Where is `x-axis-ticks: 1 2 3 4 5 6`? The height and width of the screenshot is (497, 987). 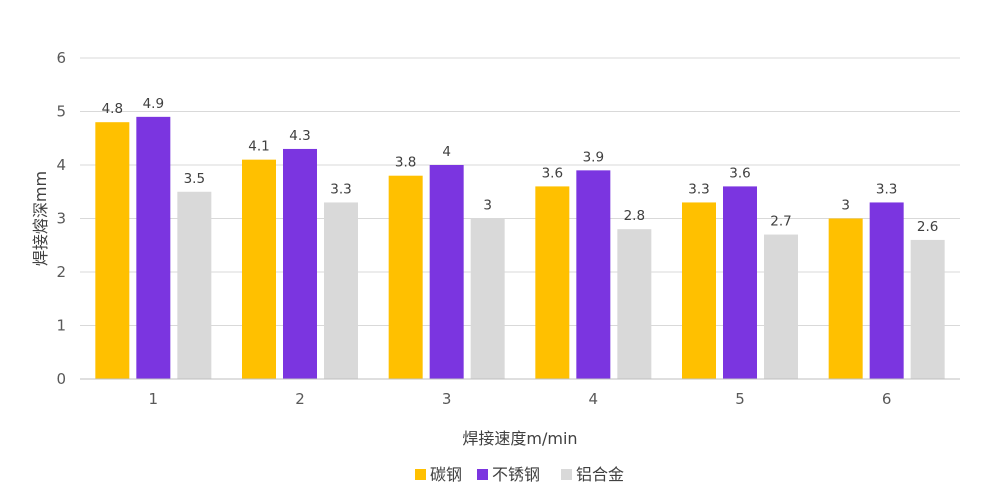 x-axis-ticks: 1 2 3 4 5 6 is located at coordinates (520, 399).